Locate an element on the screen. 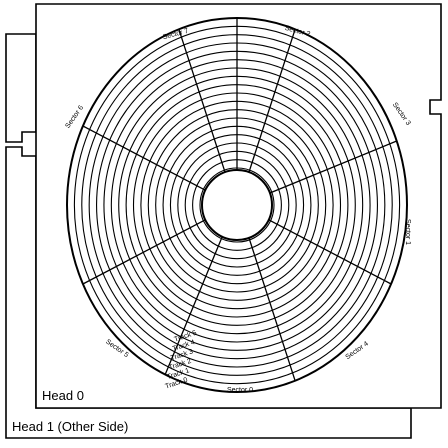 The image size is (448, 448). head-0-label: Head 0 is located at coordinates (63, 395).